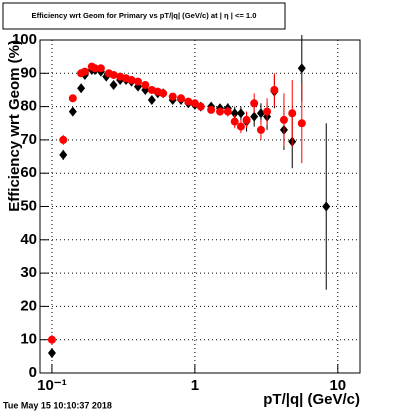  Describe the element at coordinates (337, 385) in the screenshot. I see `x-tick-label: 10` at that location.